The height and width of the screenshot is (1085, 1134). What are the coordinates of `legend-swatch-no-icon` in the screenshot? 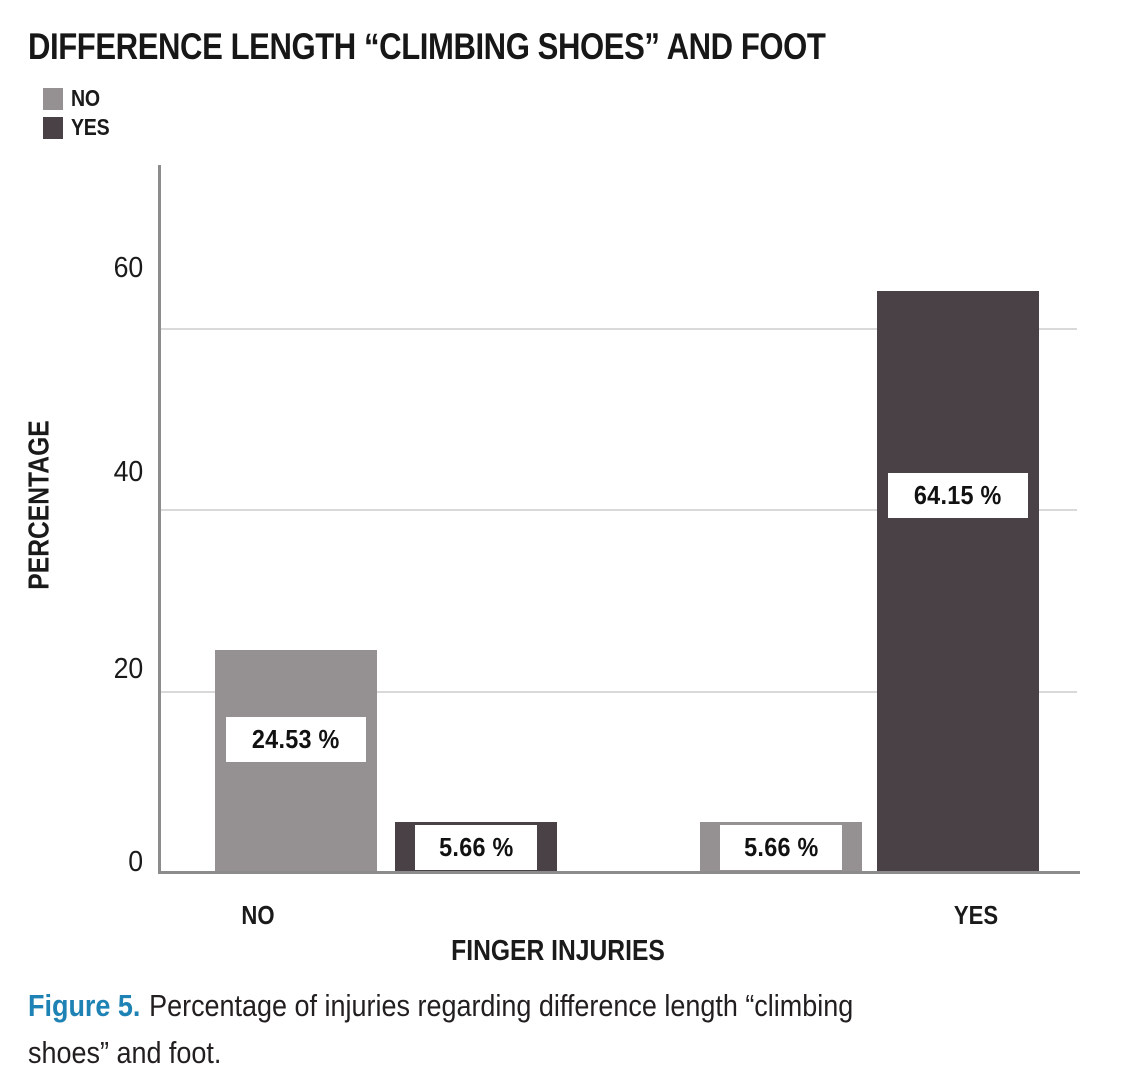 It's located at (53, 99).